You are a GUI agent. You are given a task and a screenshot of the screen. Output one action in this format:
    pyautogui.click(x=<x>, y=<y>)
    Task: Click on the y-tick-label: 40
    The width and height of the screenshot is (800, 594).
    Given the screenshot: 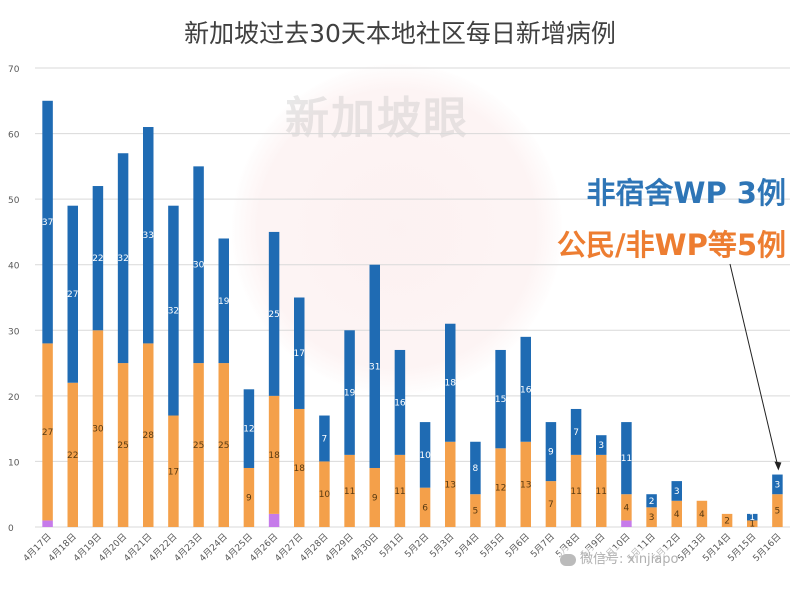 What is the action you would take?
    pyautogui.click(x=14, y=267)
    